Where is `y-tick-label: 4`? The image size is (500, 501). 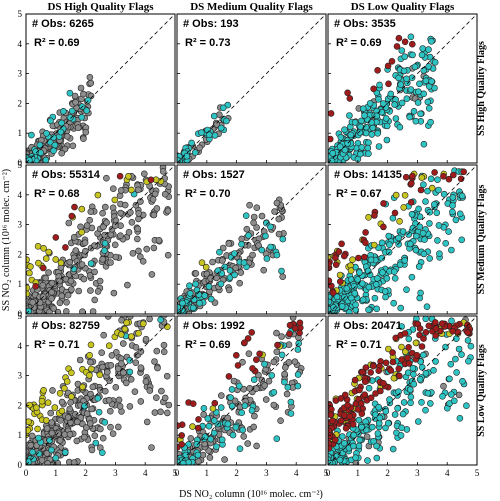 y-tick-label: 4 is located at coordinates (20, 346).